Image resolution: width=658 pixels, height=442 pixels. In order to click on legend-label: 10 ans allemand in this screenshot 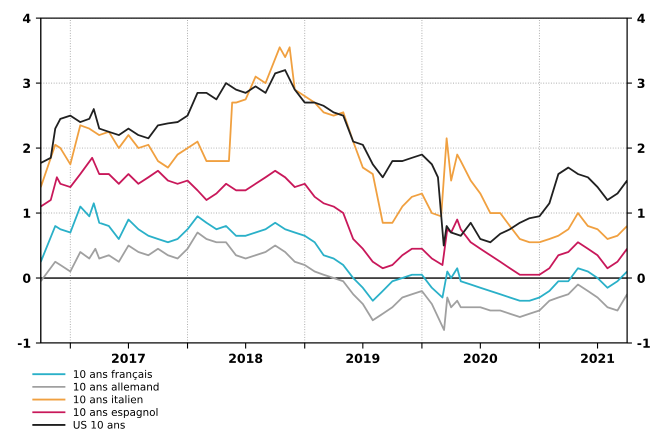, I will do `click(116, 386)`.